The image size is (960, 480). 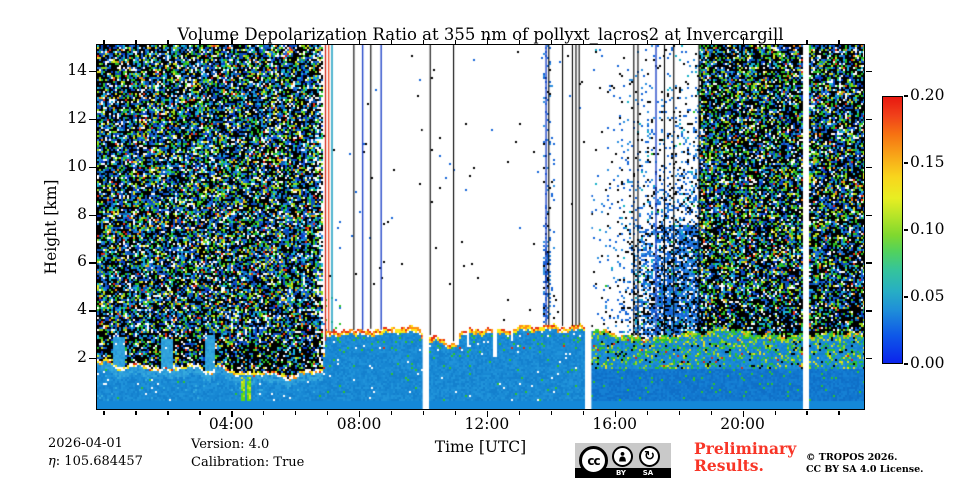 What do you see at coordinates (52, 461) in the screenshot?
I see `eta-symbol: η` at bounding box center [52, 461].